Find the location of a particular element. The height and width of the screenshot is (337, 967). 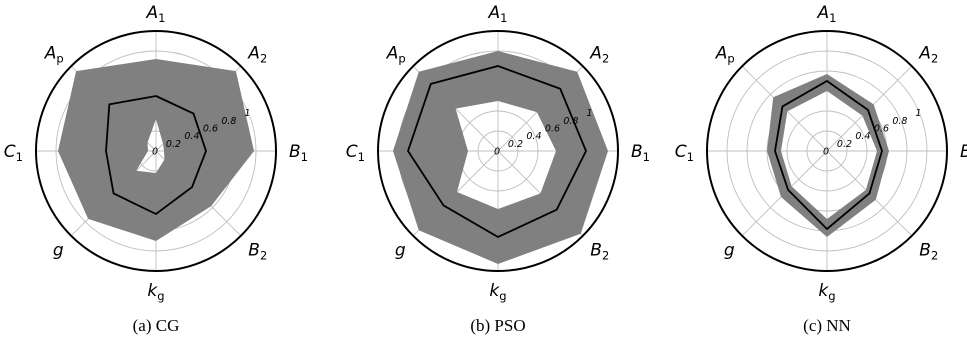

panel-caption: (a) CG is located at coordinates (156, 325).